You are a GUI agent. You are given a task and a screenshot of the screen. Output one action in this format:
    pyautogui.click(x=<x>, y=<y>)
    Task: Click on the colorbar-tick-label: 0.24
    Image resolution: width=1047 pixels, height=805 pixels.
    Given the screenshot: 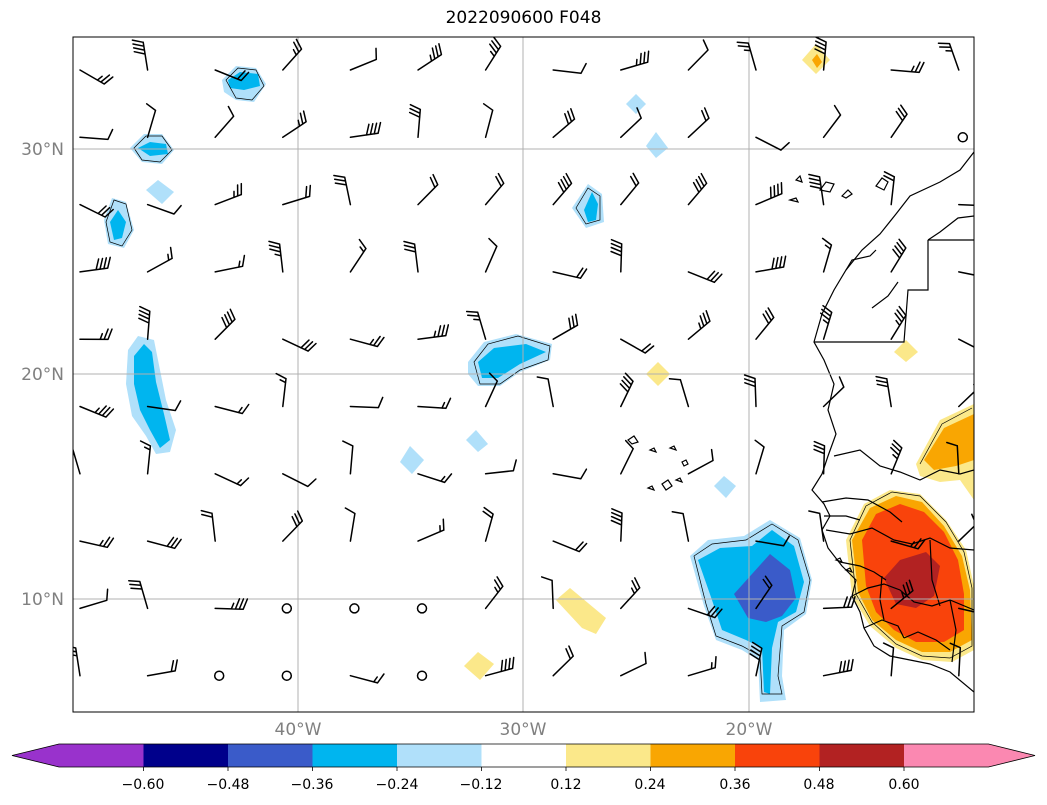 What is the action you would take?
    pyautogui.click(x=649, y=785)
    